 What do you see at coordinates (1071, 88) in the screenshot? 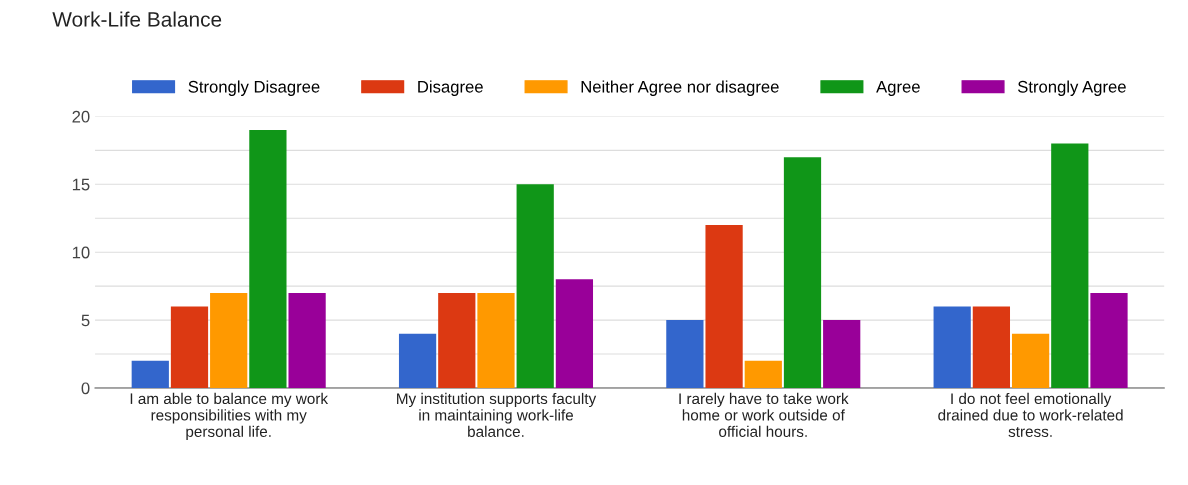
I see `legend-label: Strongly Agree` at bounding box center [1071, 88].